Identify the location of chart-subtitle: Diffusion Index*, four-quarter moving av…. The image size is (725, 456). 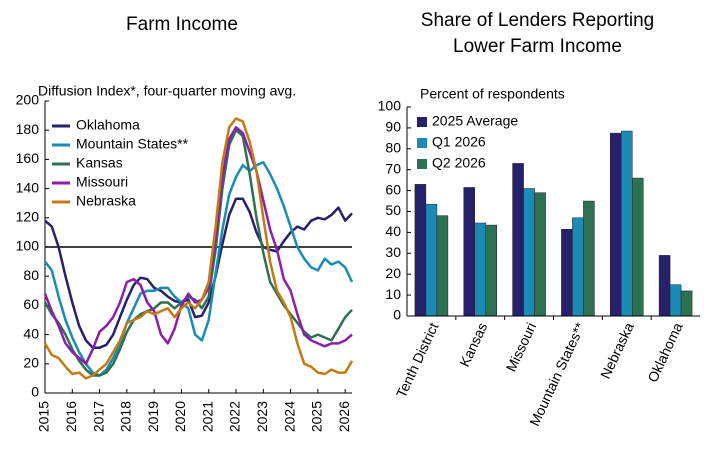
(167, 91).